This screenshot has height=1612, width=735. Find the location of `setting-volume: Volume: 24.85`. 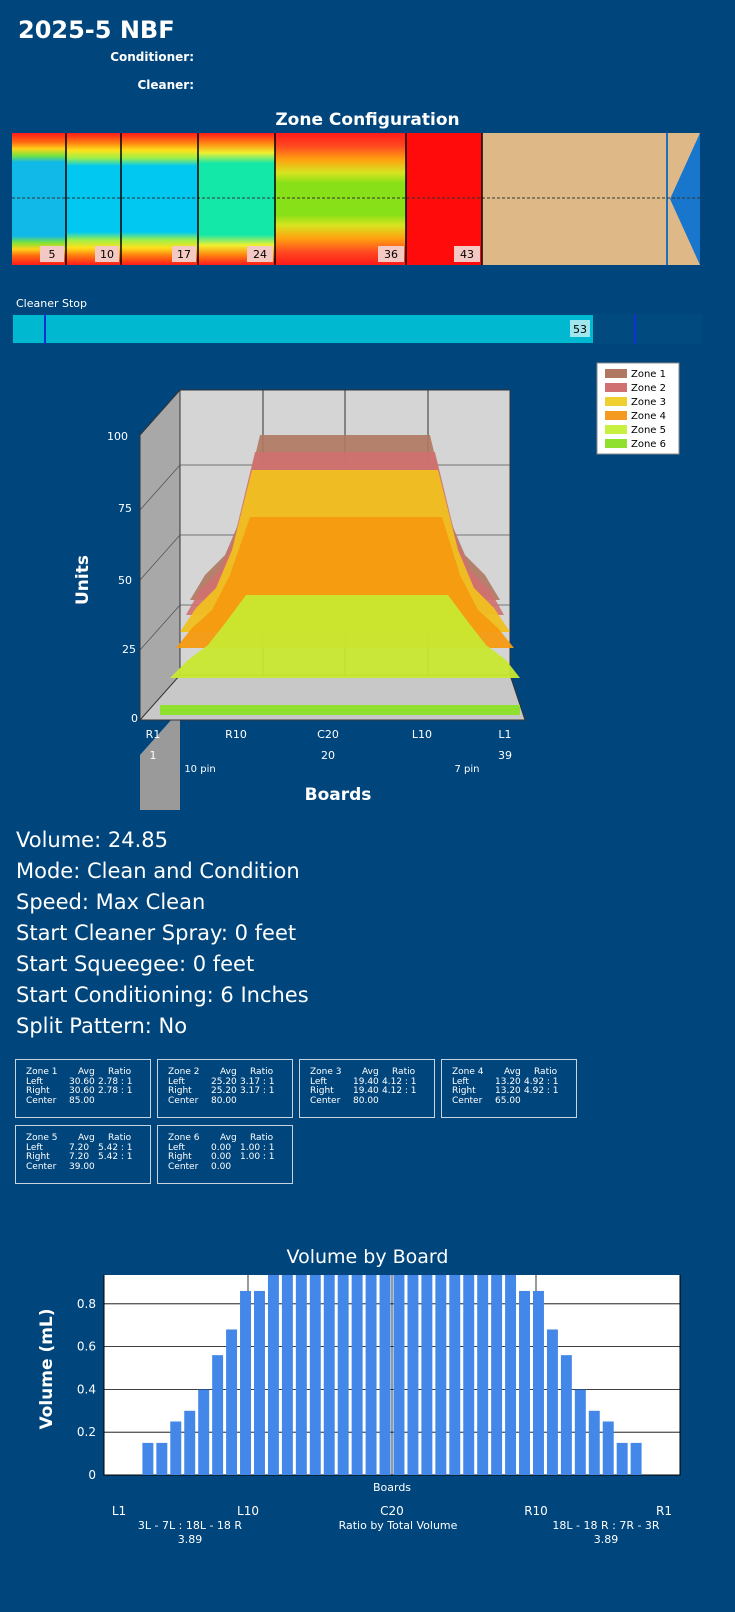

setting-volume: Volume: 24.85 is located at coordinates (92, 840).